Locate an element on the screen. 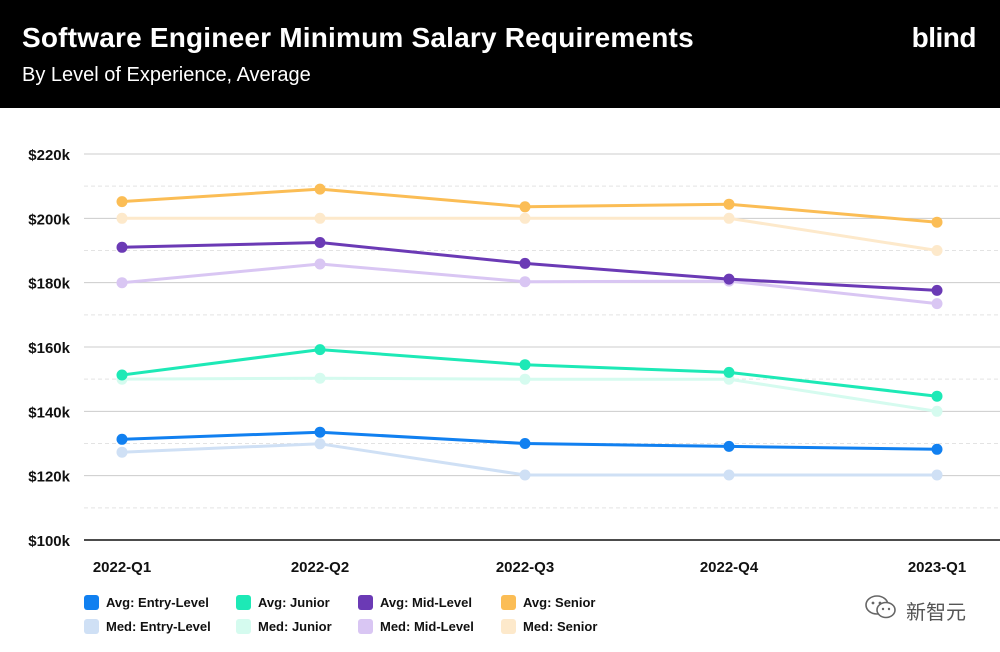 The height and width of the screenshot is (652, 1000). legend-item-med-mid: Med: Mid-Level is located at coordinates (416, 626).